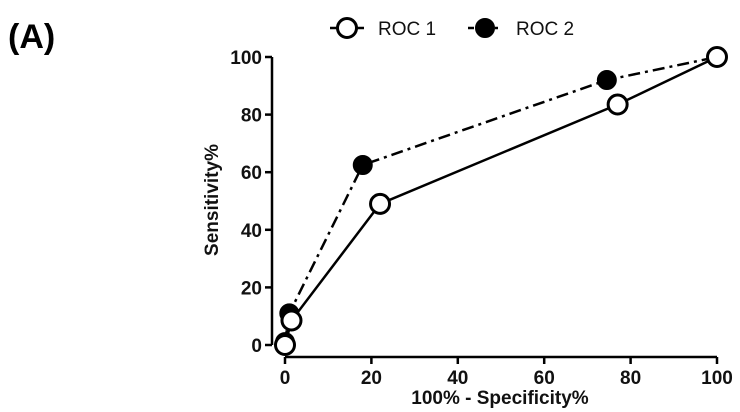  Describe the element at coordinates (545, 29) in the screenshot. I see `legend-label: ROC 2` at that location.